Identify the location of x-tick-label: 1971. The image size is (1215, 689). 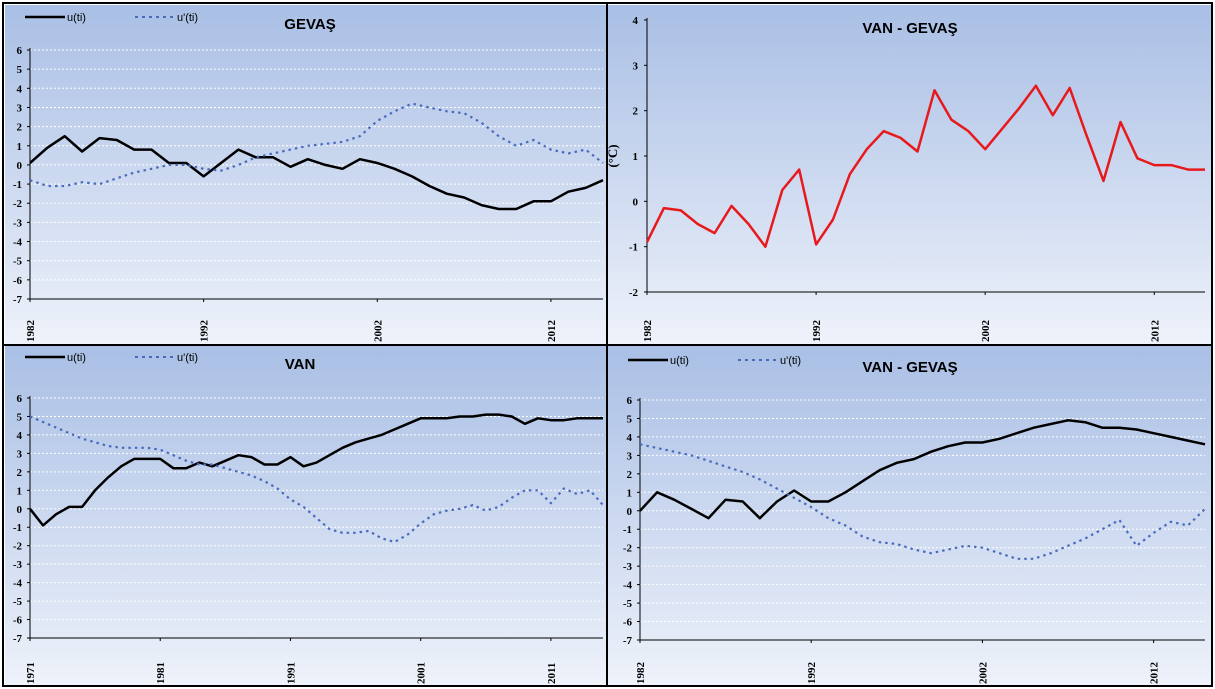
(31, 673).